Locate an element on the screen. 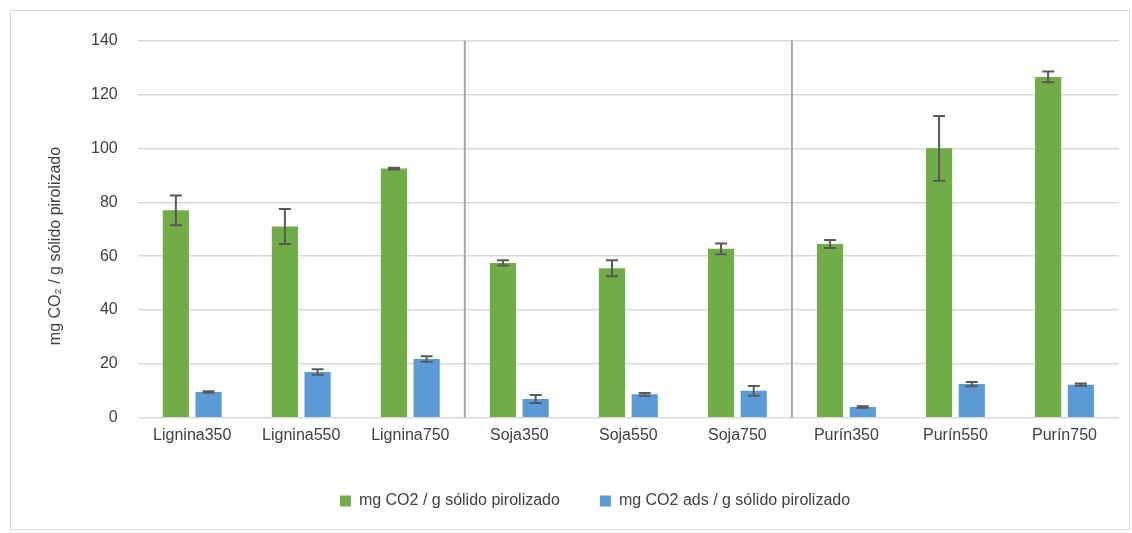 Image resolution: width=1132 pixels, height=533 pixels. x-tick-label: Purín750 is located at coordinates (1065, 434).